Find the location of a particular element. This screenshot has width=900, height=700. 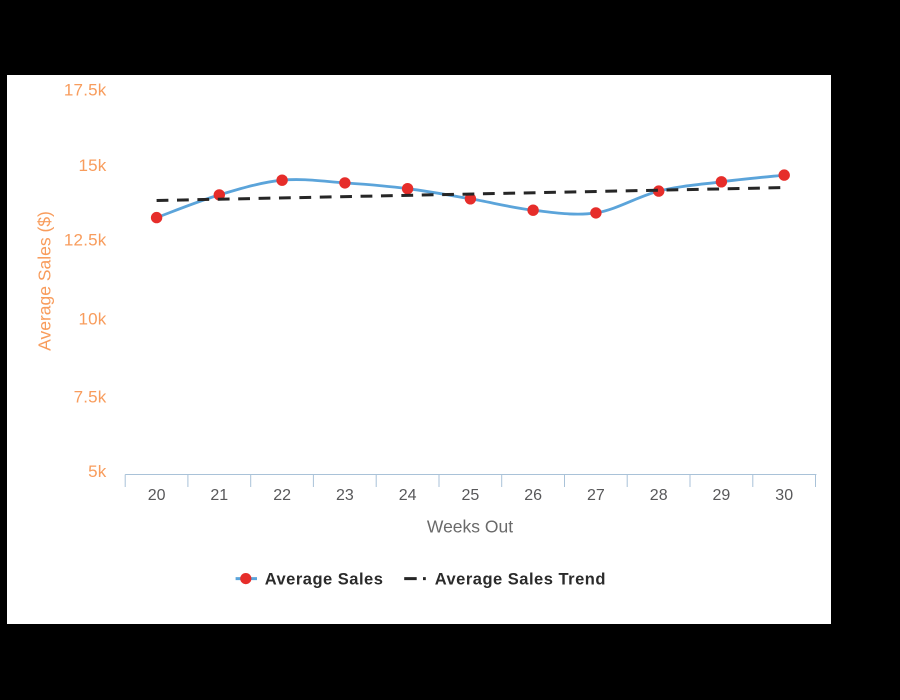

svg-text: 23 is located at coordinates (345, 495).